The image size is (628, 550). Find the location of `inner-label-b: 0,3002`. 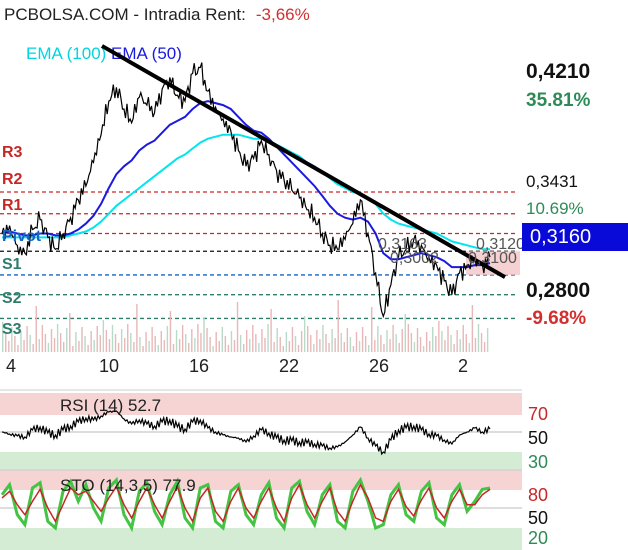

inner-label-b: 0,3002 is located at coordinates (414, 258).